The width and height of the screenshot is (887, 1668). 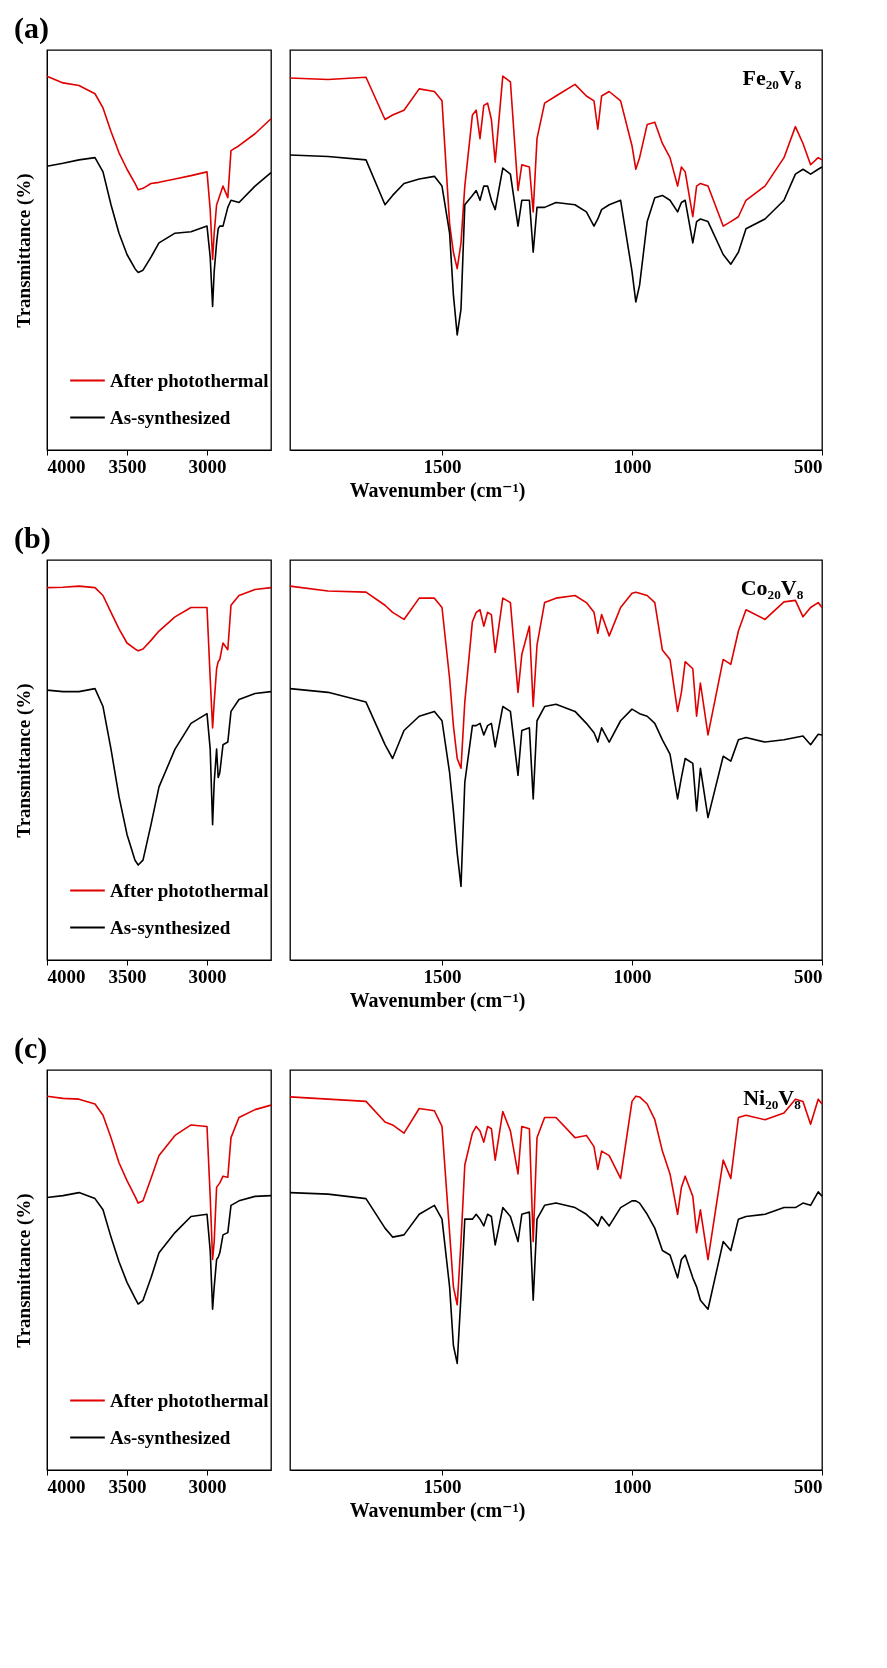 What do you see at coordinates (31, 1048) in the screenshot?
I see `chart-title: (c)` at bounding box center [31, 1048].